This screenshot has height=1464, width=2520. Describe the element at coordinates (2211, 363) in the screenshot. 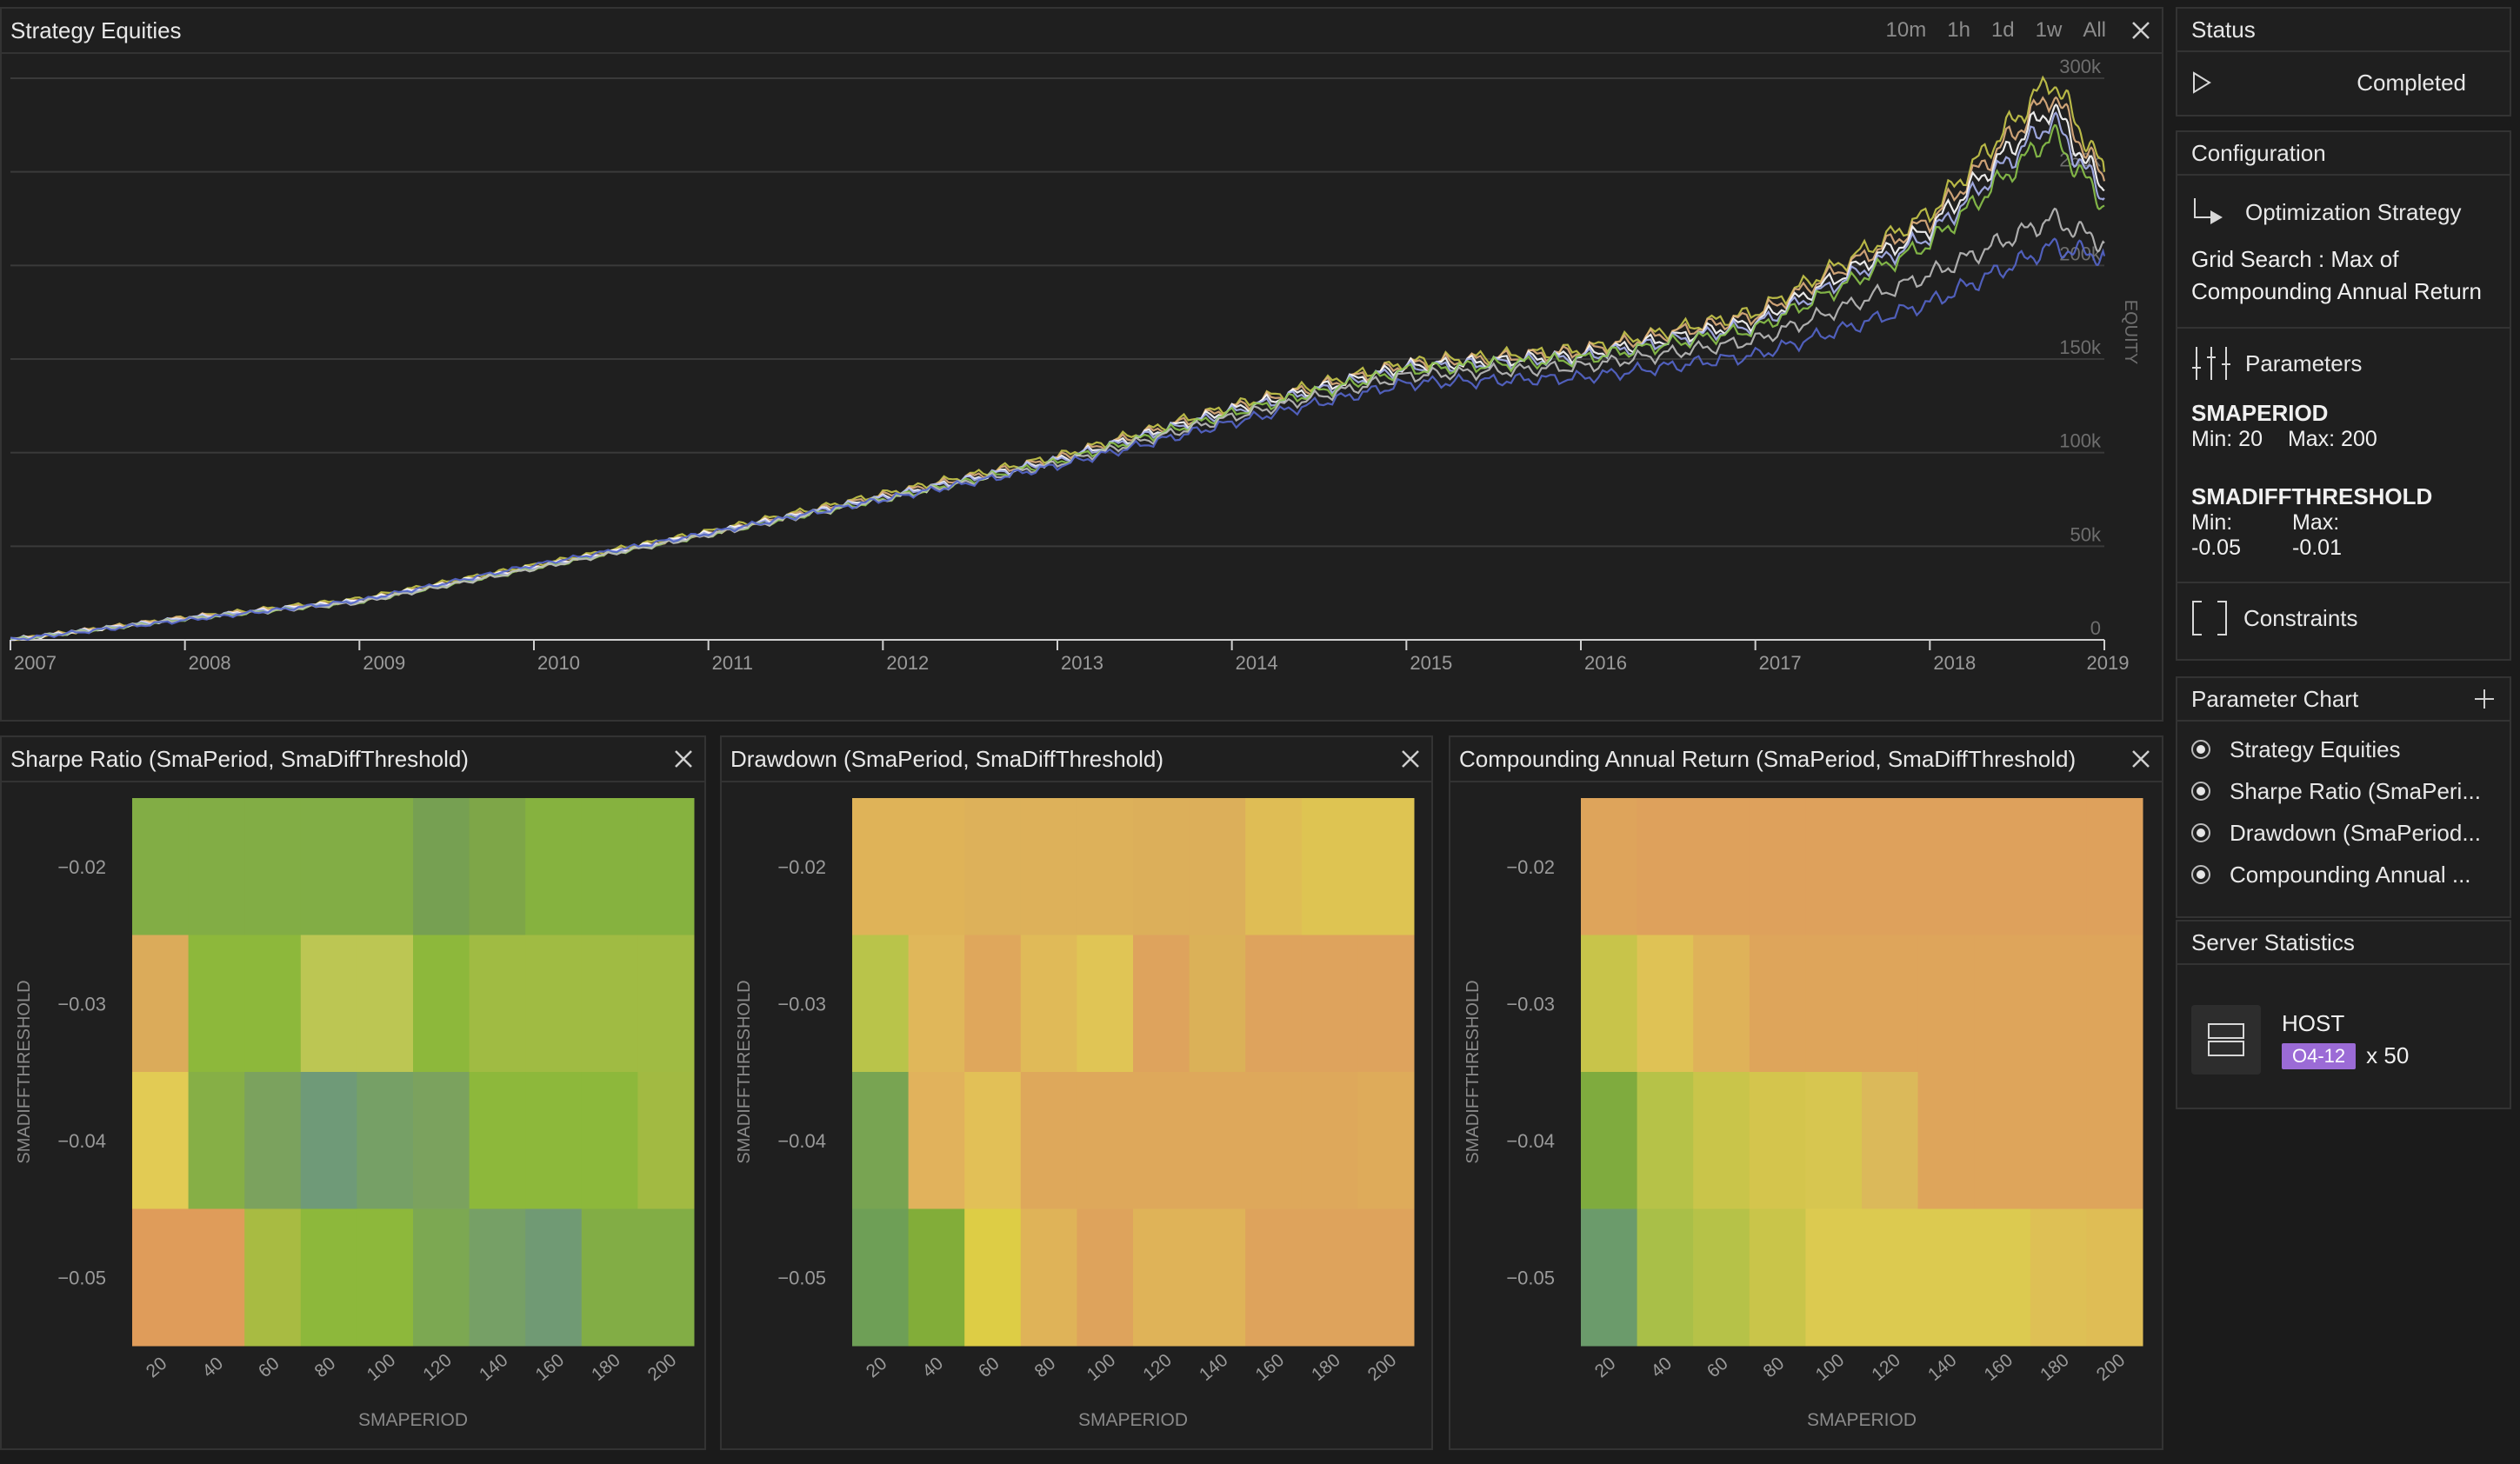

I see `sliders-icon` at that location.